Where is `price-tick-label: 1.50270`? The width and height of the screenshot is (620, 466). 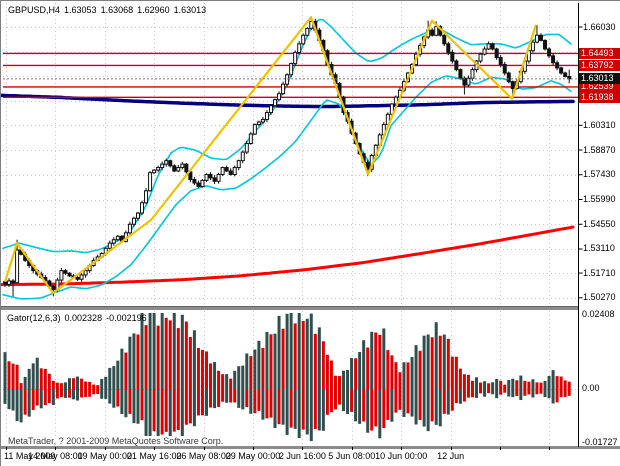 price-tick-label: 1.50270 is located at coordinates (599, 297).